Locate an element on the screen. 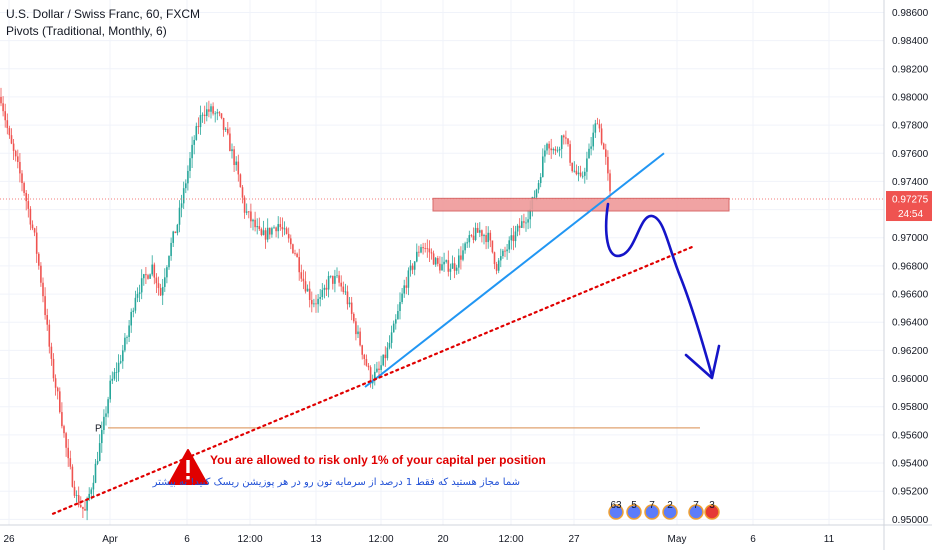 This screenshot has width=932, height=555. indicator-legend: Pivots (Traditional, Monthly, 6) is located at coordinates (86, 31).